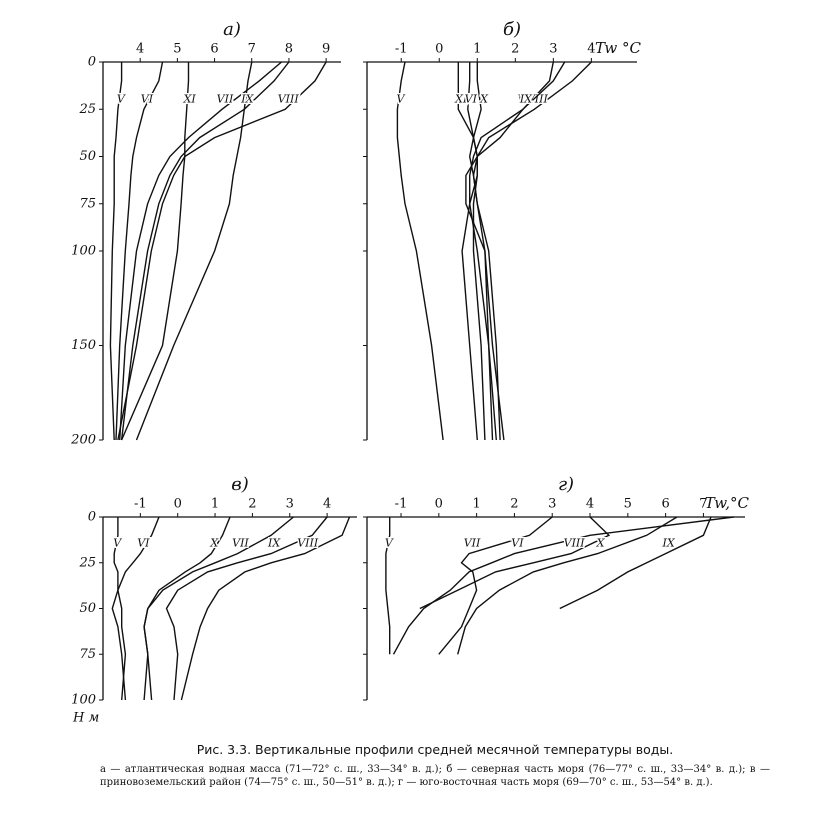 This screenshot has width=818, height=823. What do you see at coordinates (83, 345) in the screenshot?
I see `y-tick-label: 150` at bounding box center [83, 345].